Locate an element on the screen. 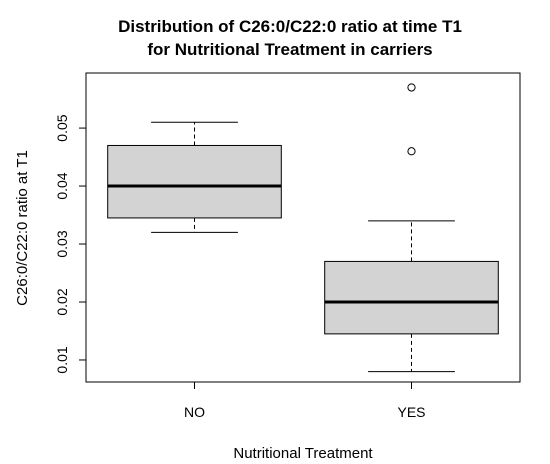 The height and width of the screenshot is (464, 550). x-axis-title: Nutritional Treatment is located at coordinates (303, 453).